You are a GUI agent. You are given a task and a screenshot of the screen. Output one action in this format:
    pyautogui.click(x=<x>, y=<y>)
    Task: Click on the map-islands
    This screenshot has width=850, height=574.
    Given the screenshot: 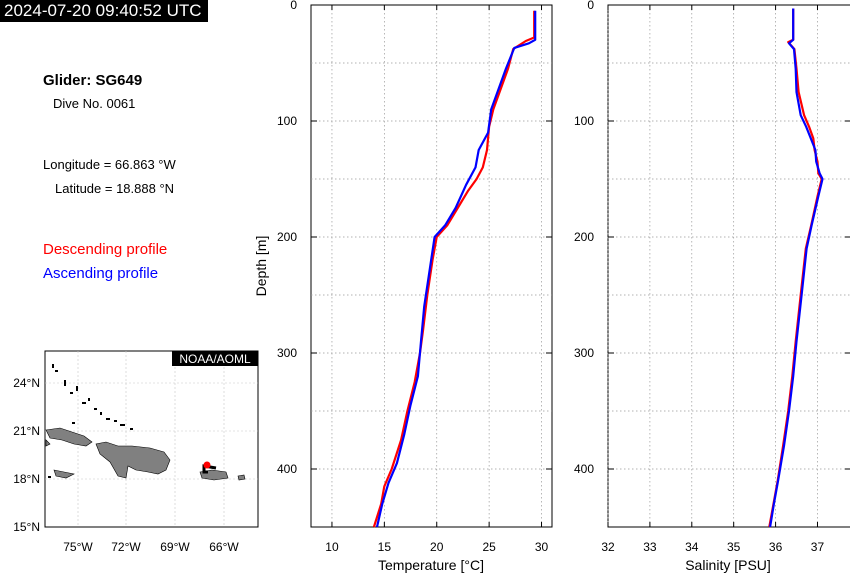 What is the action you would take?
    pyautogui.click(x=90, y=421)
    